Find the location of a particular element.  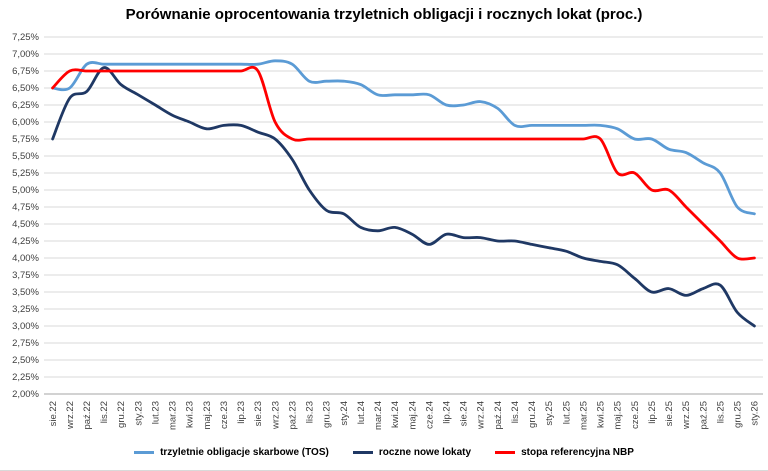

legend-label-nbp: stopa referencyjna NBP is located at coordinates (577, 452).